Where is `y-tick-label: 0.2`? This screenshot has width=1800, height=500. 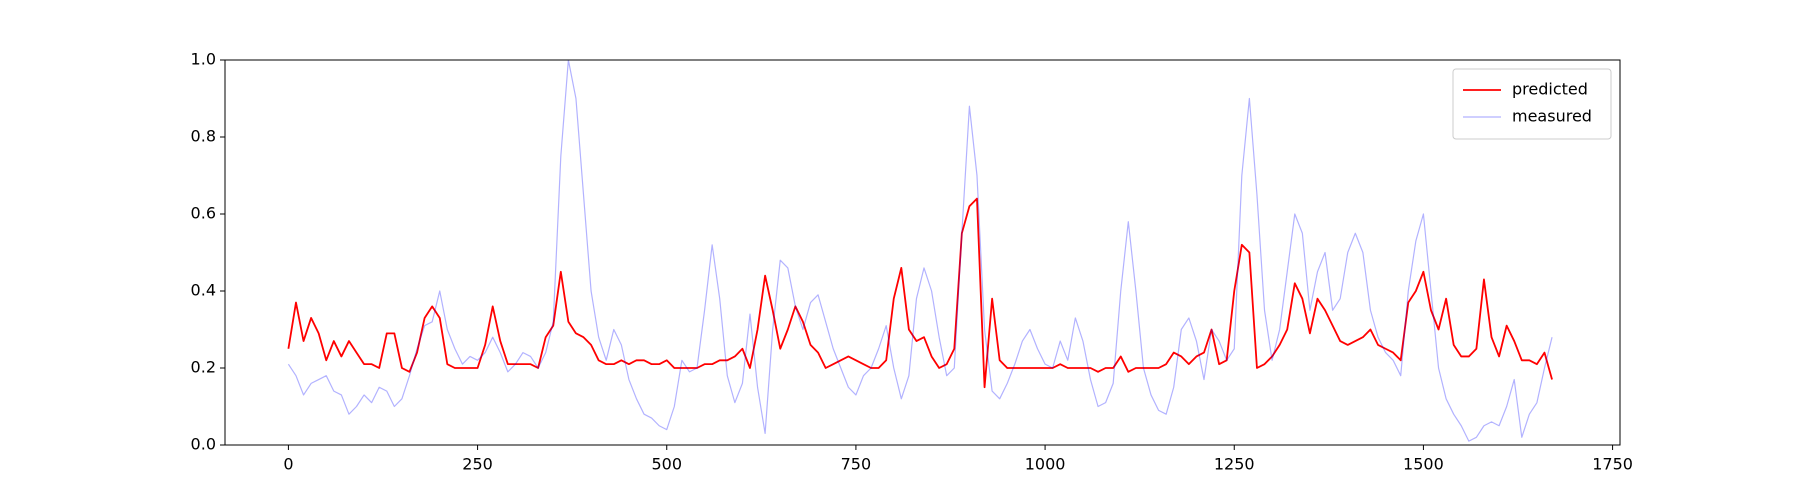
y-tick-label: 0.2 is located at coordinates (203, 367).